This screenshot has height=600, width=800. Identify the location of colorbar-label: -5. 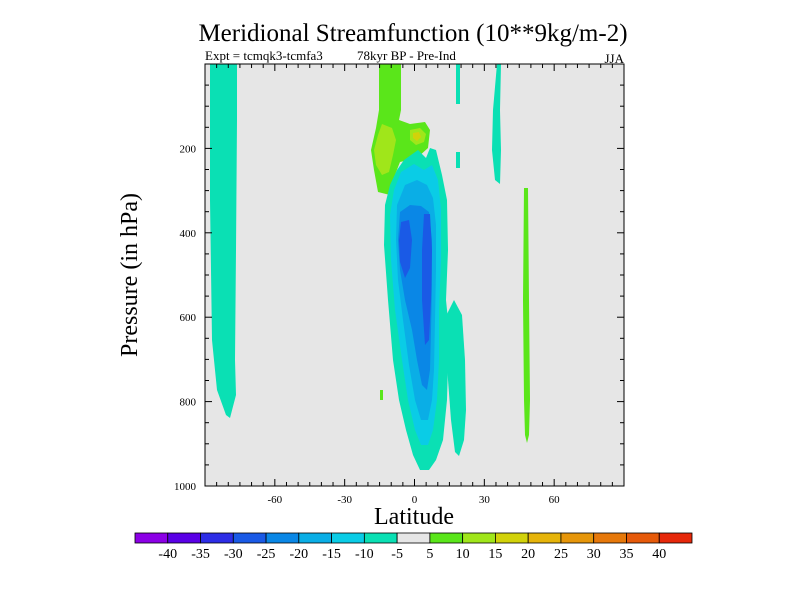
(397, 554).